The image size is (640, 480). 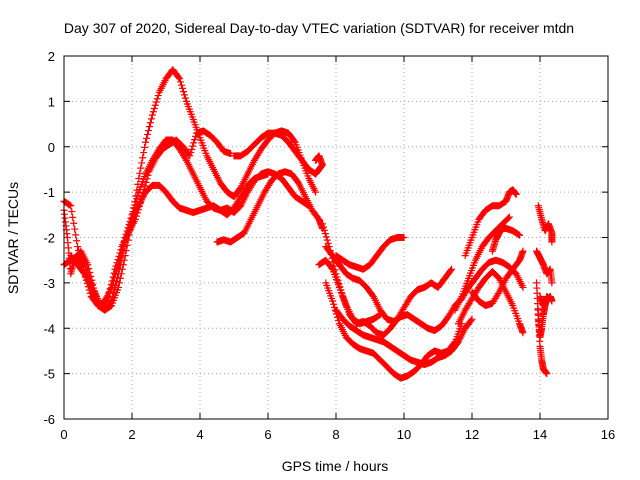 I want to click on x-tick-label: 14, so click(x=540, y=434).